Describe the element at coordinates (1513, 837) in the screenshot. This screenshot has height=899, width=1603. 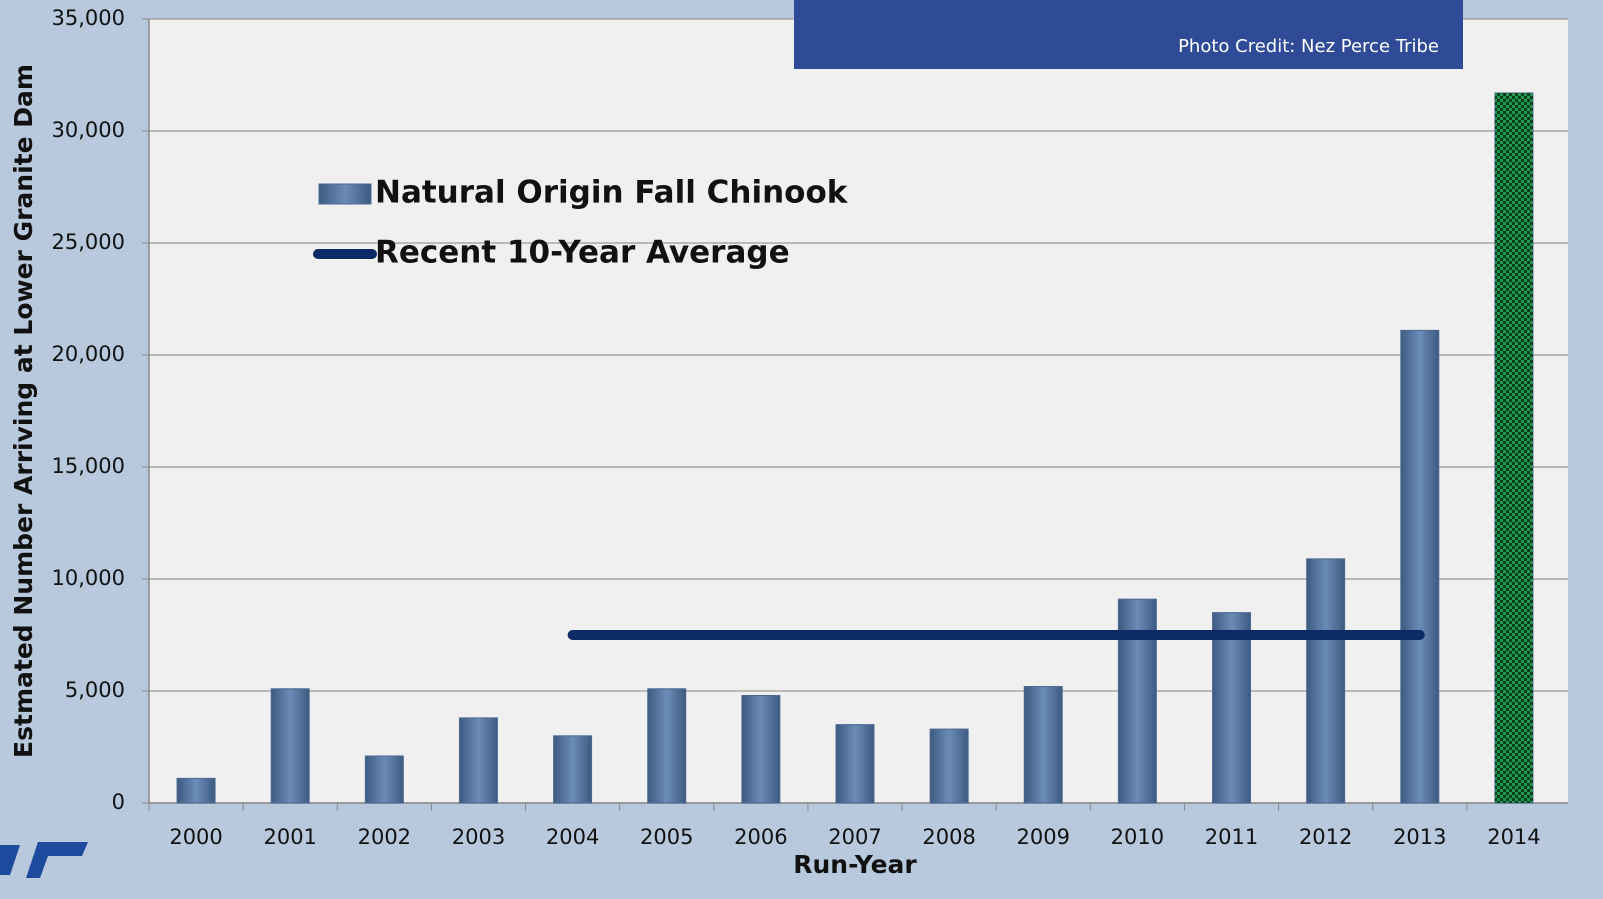
I see `x-tick-label: 2014` at that location.